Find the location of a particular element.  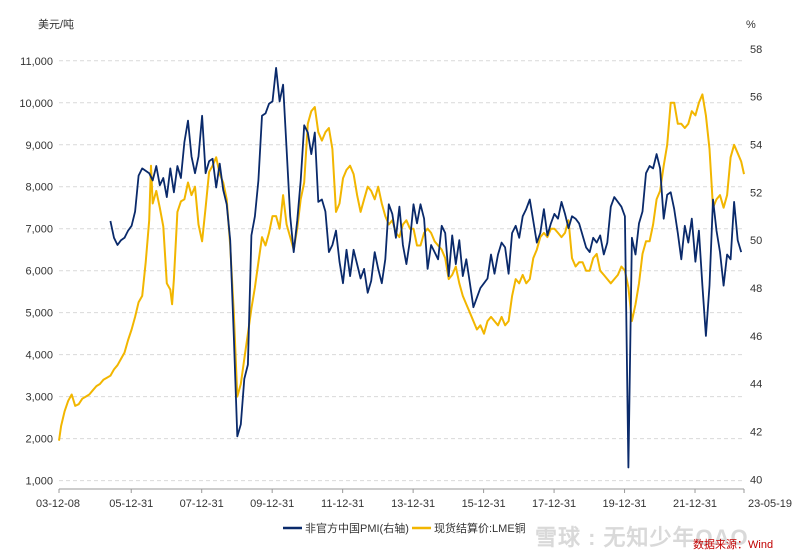

right-tick-label: 40 is located at coordinates (756, 480).